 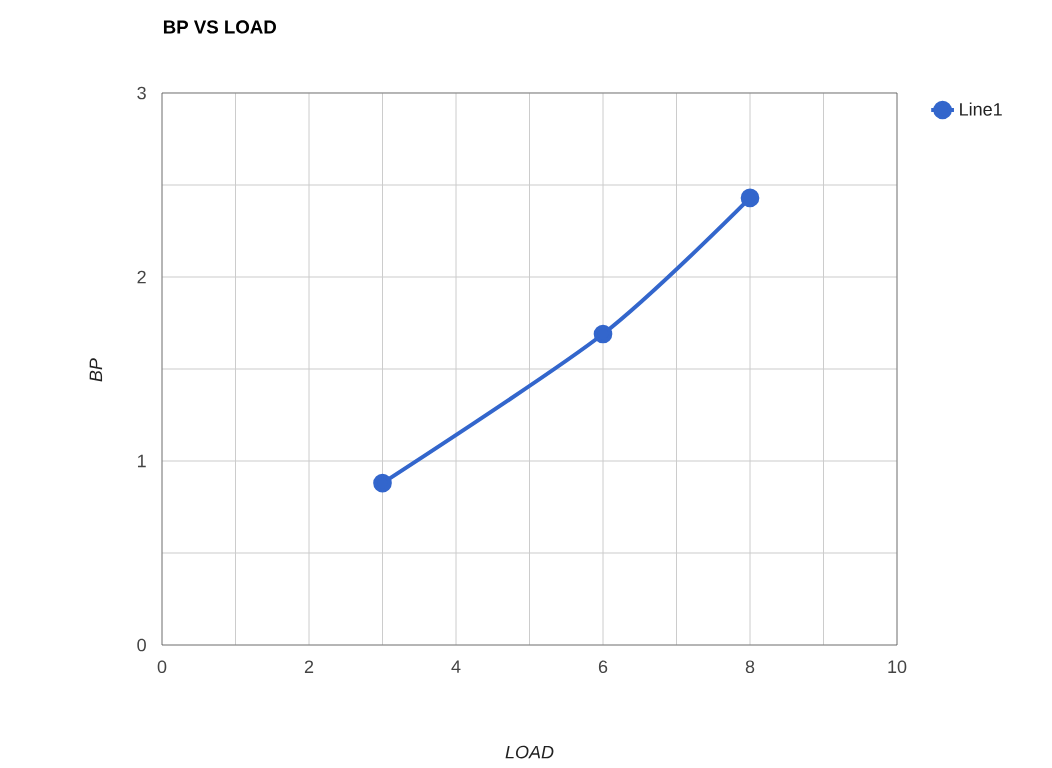 I want to click on legend-label: Line1, so click(x=981, y=109).